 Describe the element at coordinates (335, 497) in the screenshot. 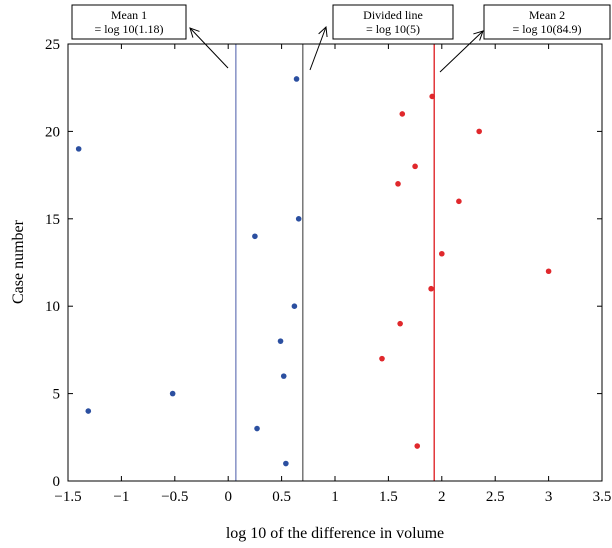

I see `x-tick-label: 1` at that location.